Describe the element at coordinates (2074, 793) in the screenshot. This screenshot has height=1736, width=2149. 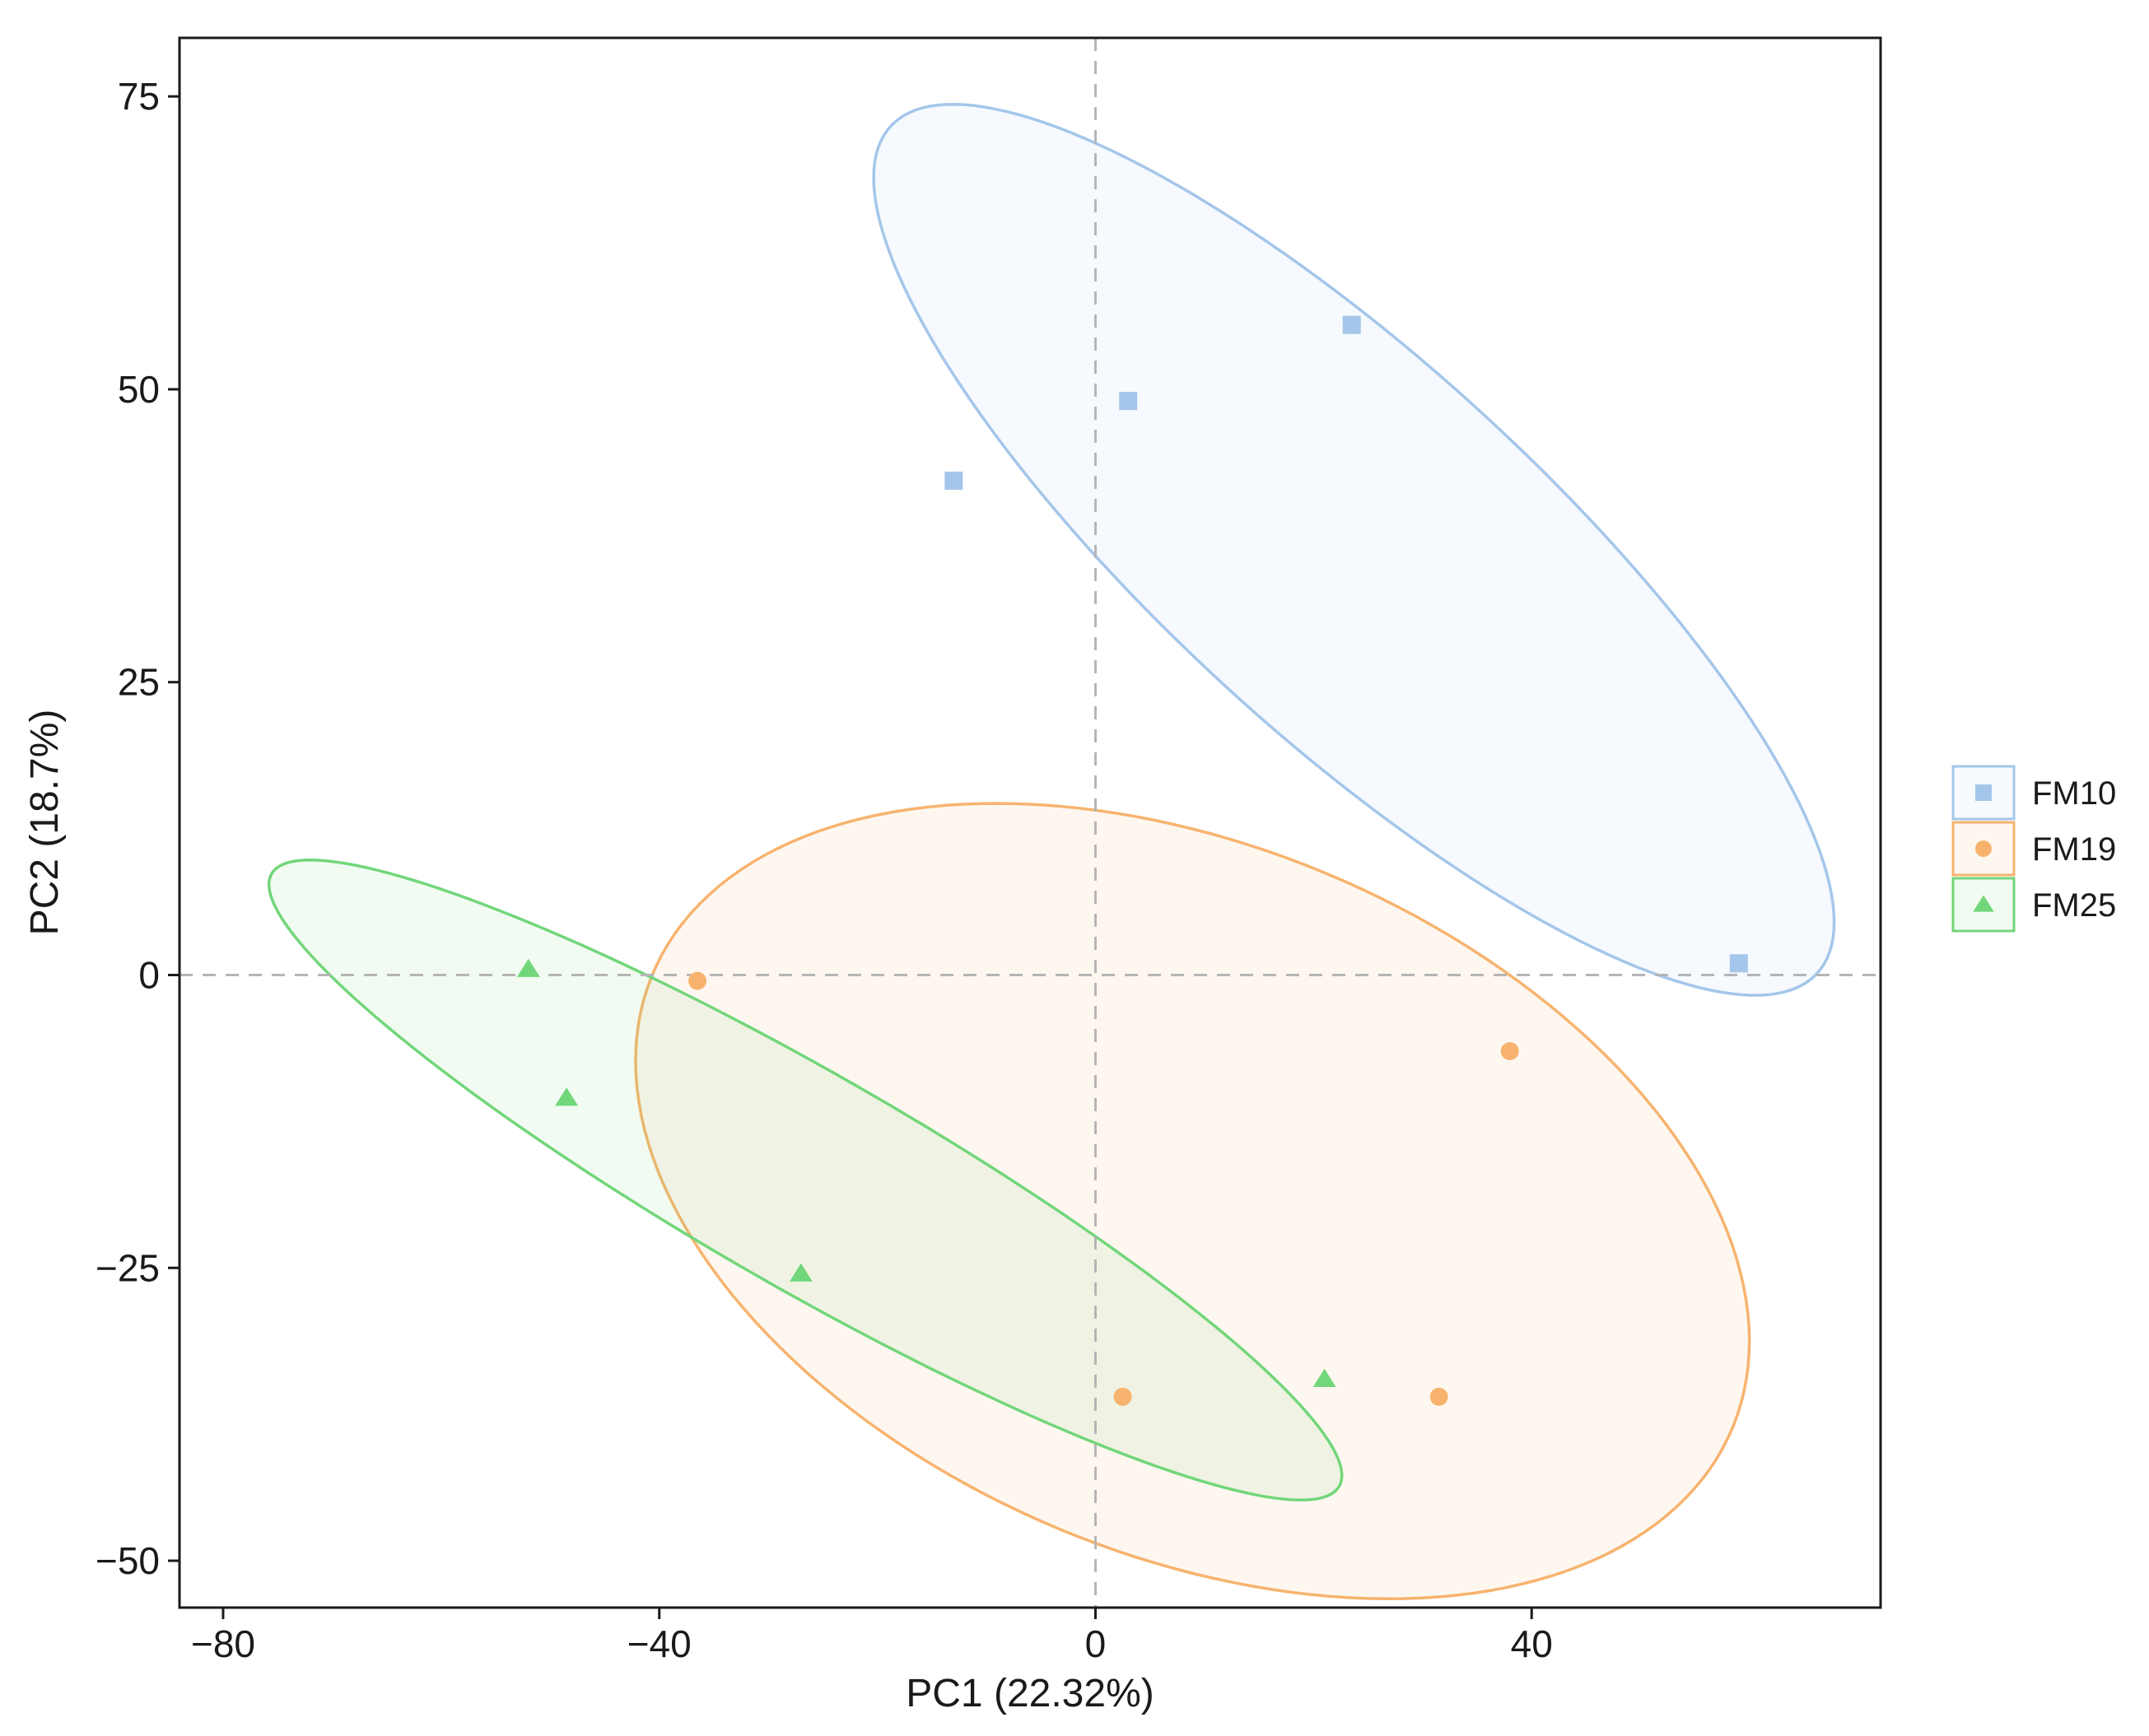
I see `legend-label: FM10` at that location.